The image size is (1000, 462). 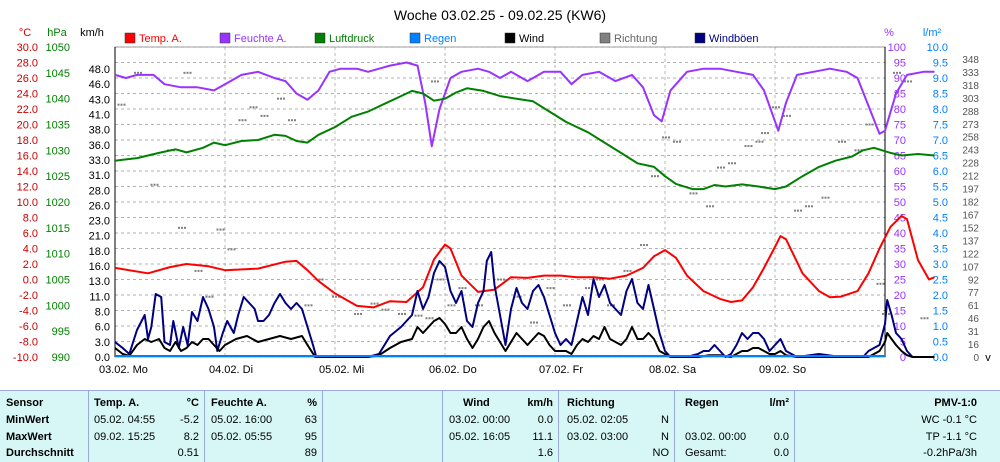 I want to click on pct-tick: 35, so click(x=900, y=250).